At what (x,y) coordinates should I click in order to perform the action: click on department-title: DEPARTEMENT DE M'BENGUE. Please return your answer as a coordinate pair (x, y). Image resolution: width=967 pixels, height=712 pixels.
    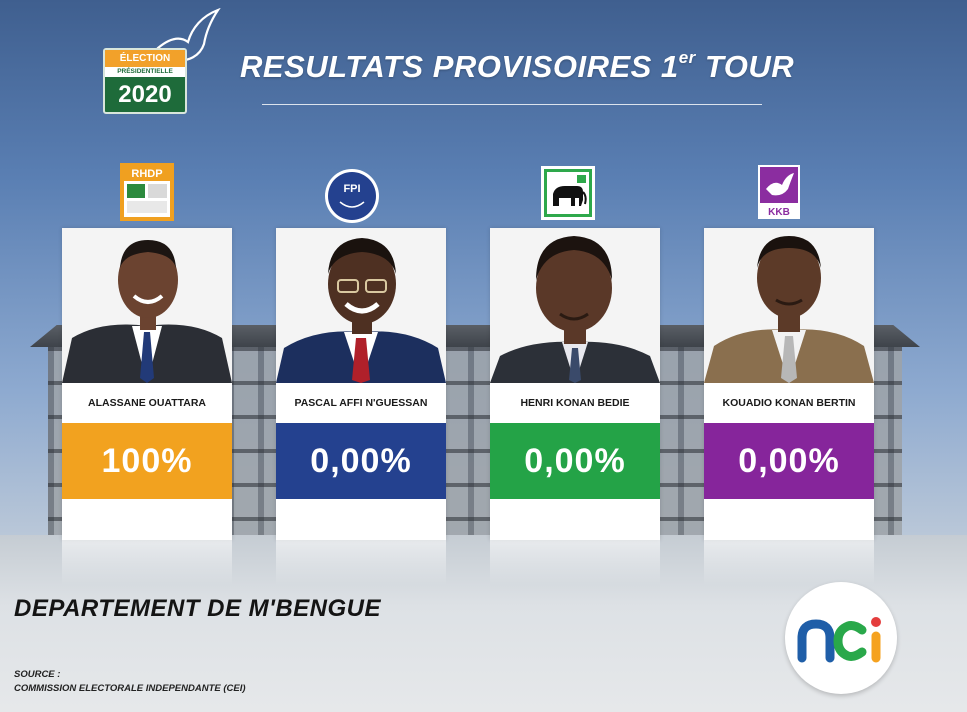
    Looking at the image, I should click on (198, 608).